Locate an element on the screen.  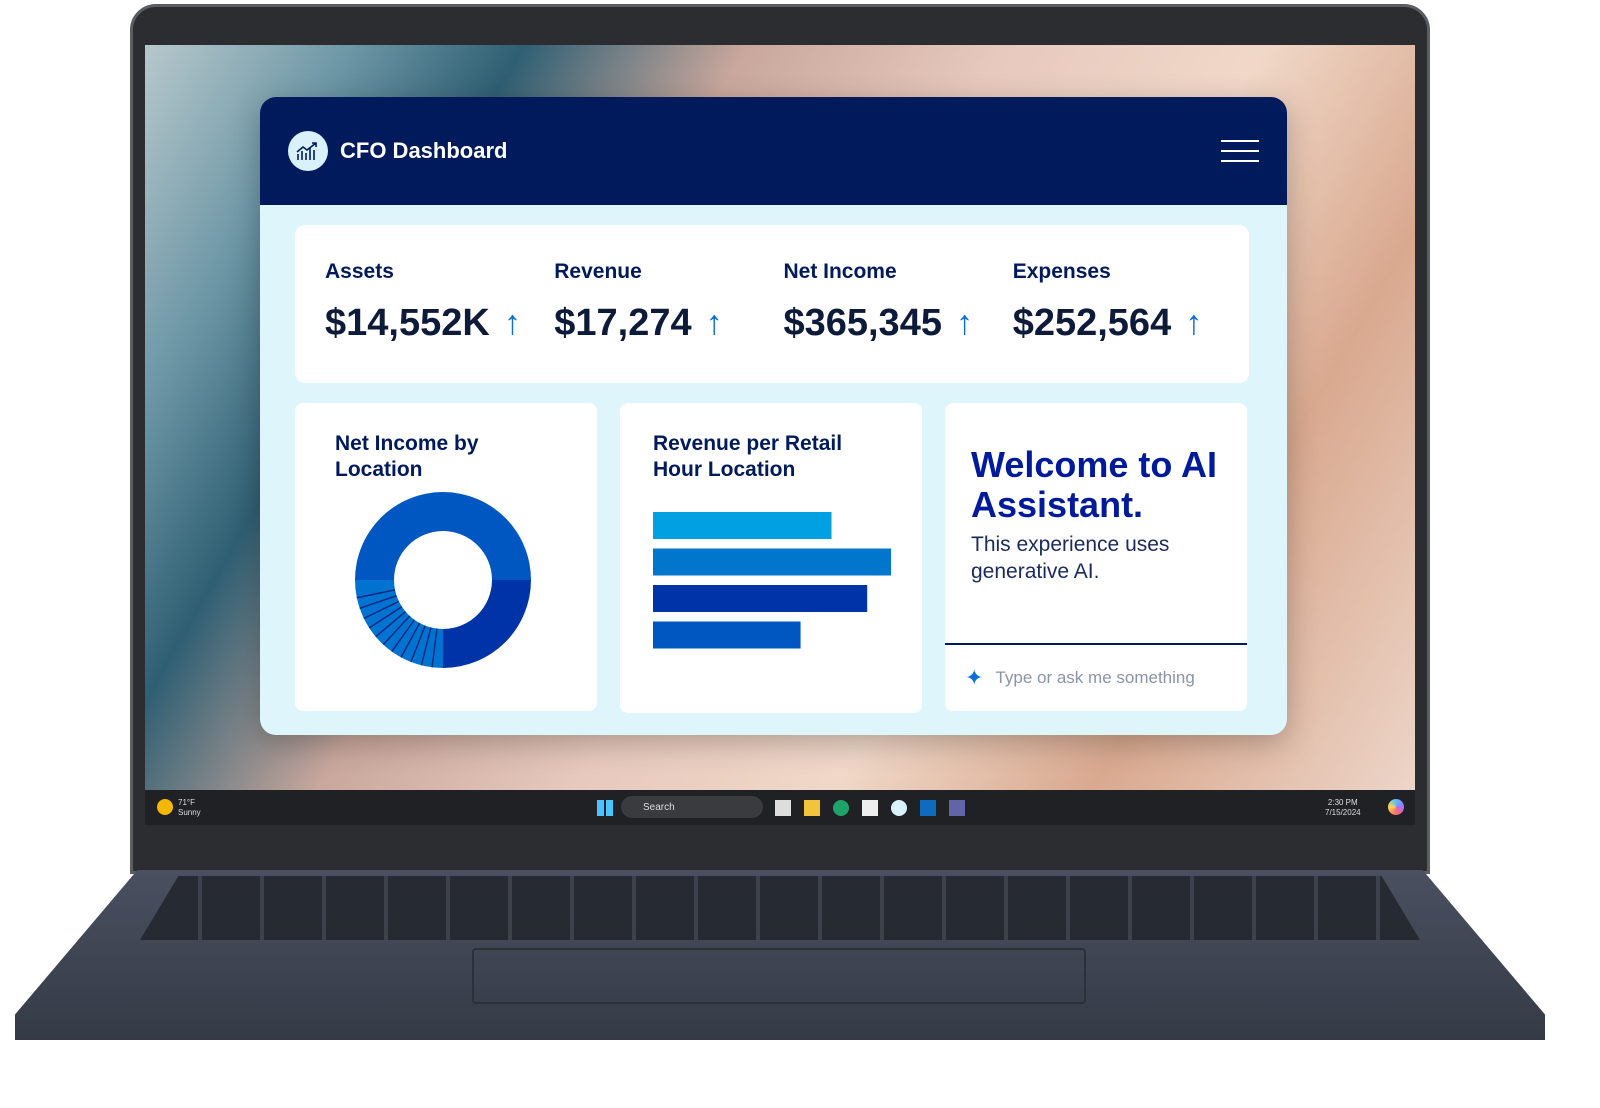
revenue-card: Revenue per Retail Hour Location is located at coordinates (771, 558).